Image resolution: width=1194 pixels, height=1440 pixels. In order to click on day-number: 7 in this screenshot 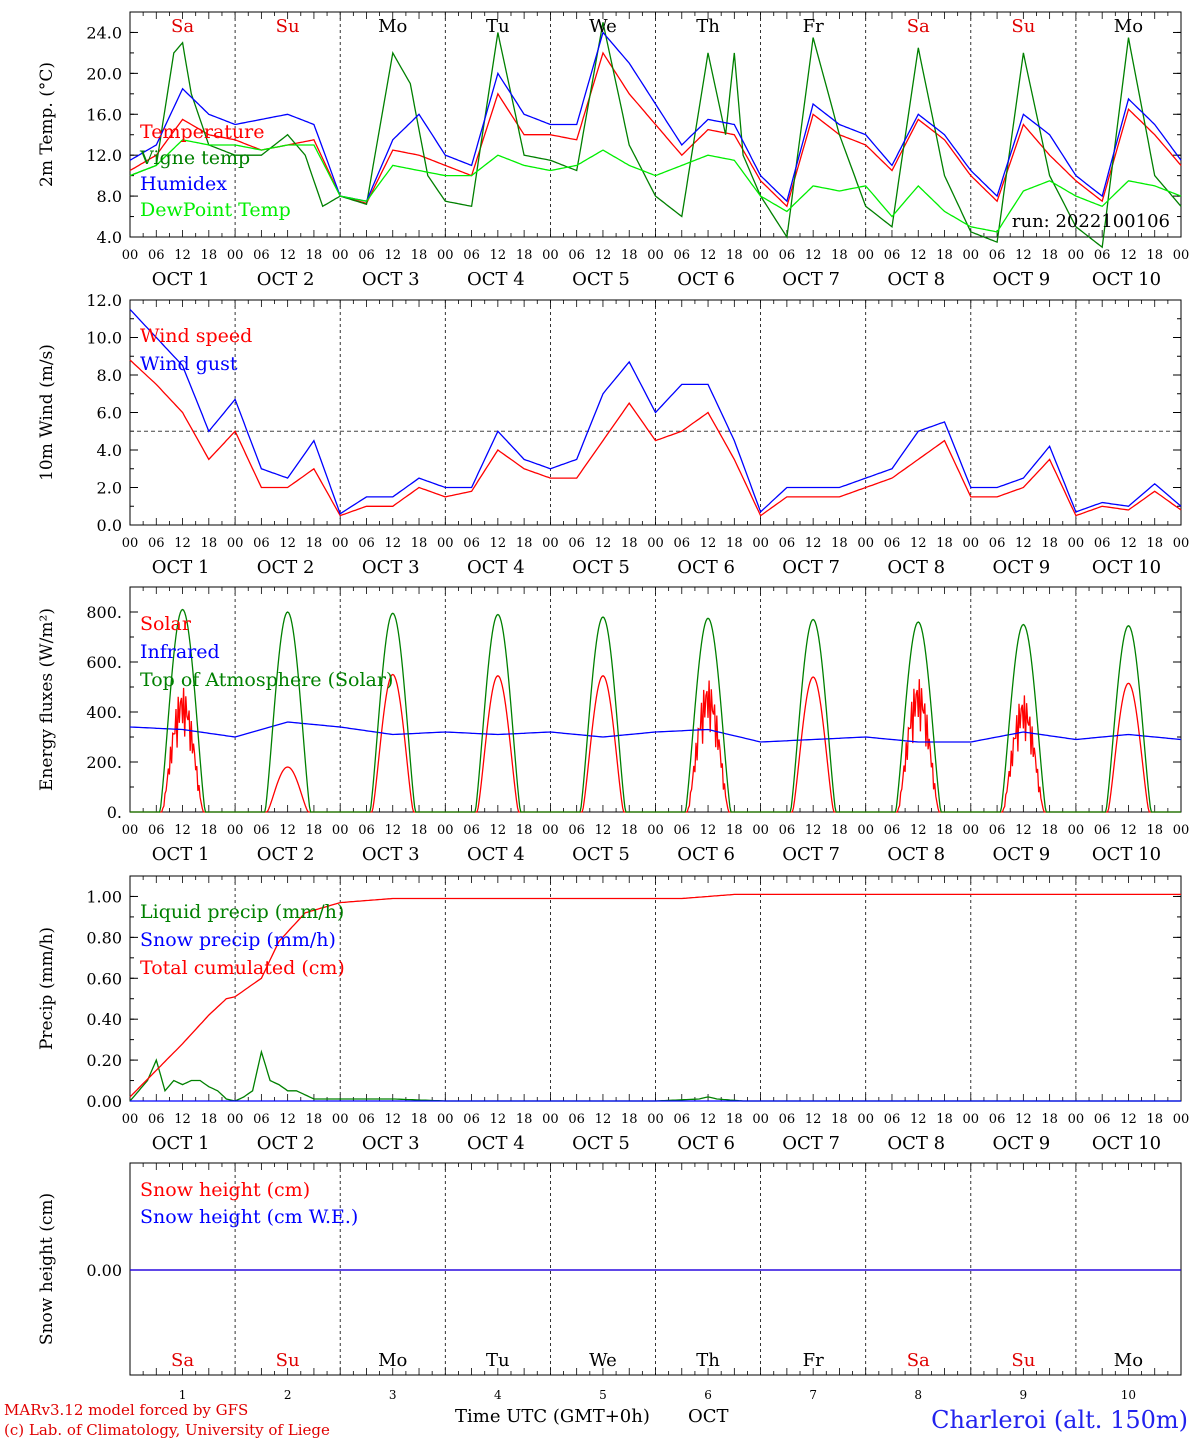, I will do `click(813, 1395)`.